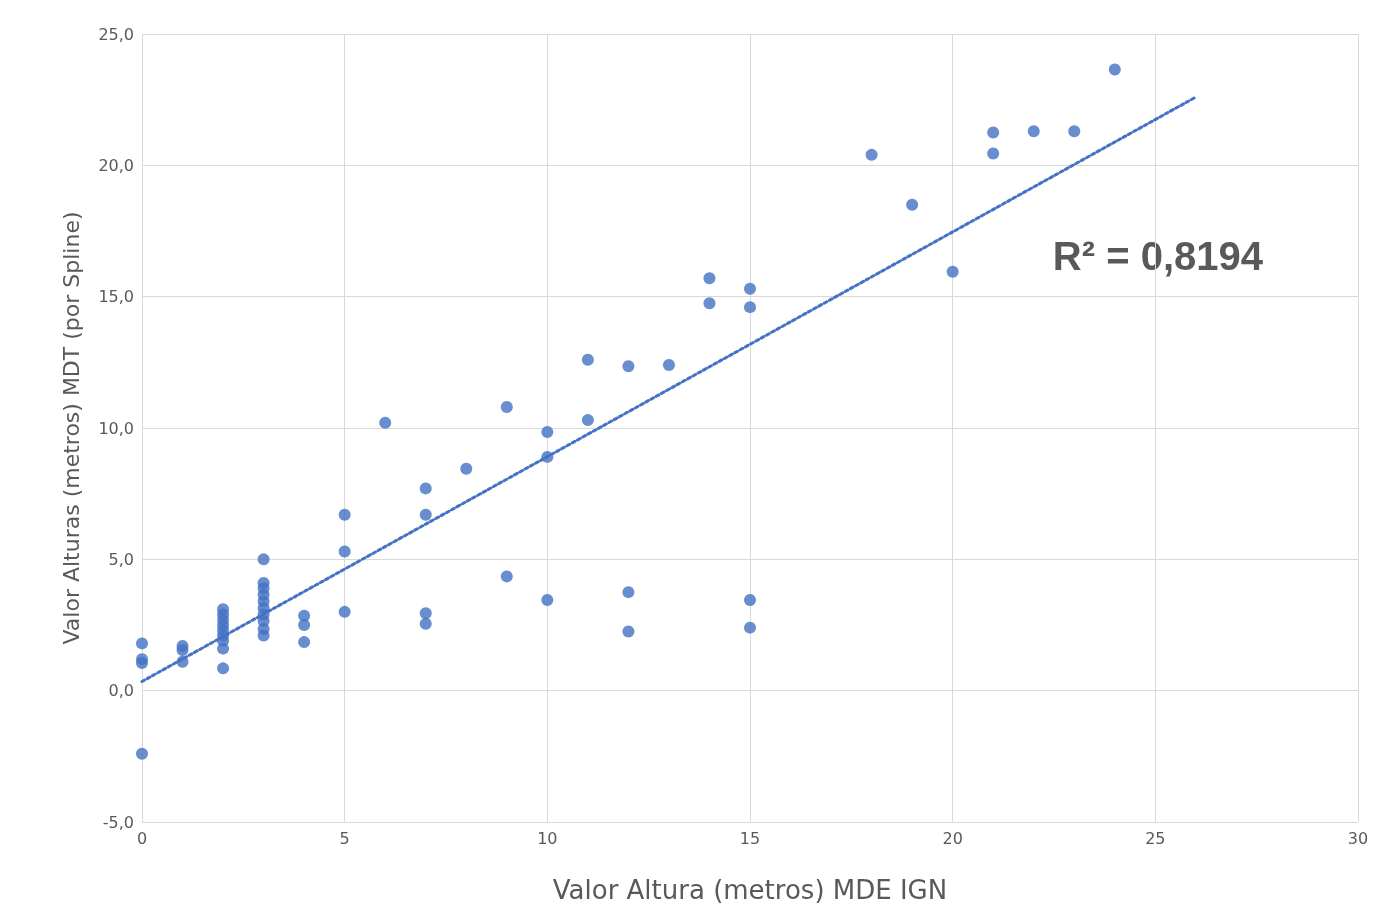 This screenshot has width=1386, height=918. I want to click on x-tick-label: 25, so click(1155, 838).